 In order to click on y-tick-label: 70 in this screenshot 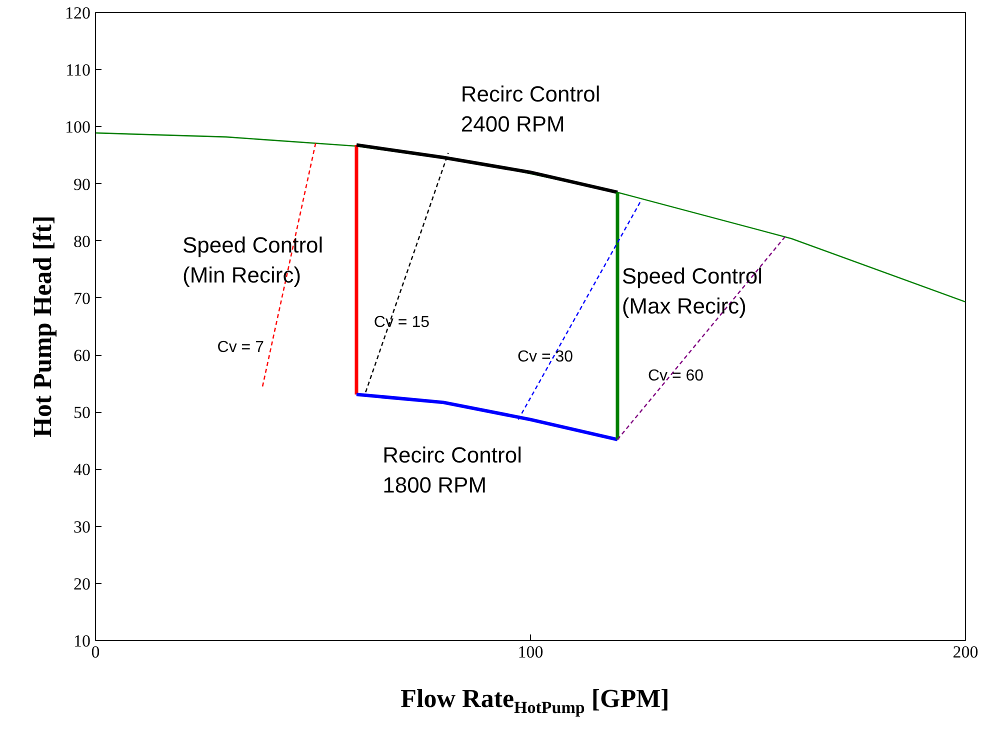, I will do `click(82, 298)`.